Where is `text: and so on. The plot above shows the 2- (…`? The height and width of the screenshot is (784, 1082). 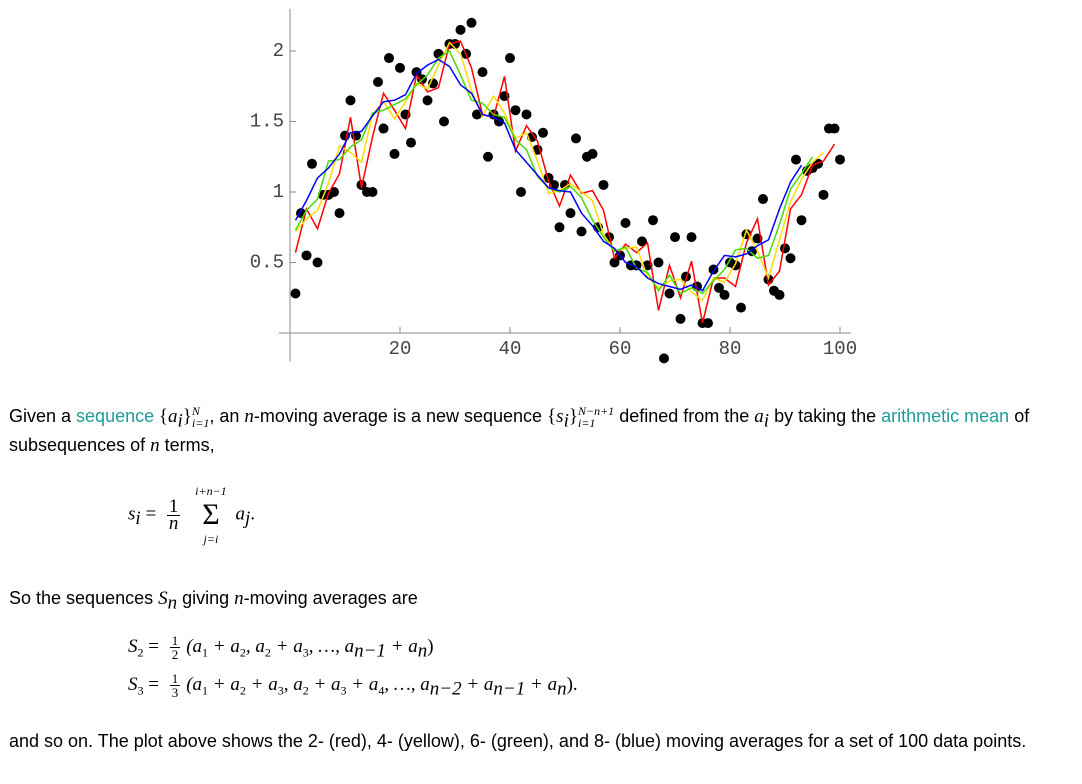
text: and so on. The plot above shows the 2- (… is located at coordinates (518, 741).